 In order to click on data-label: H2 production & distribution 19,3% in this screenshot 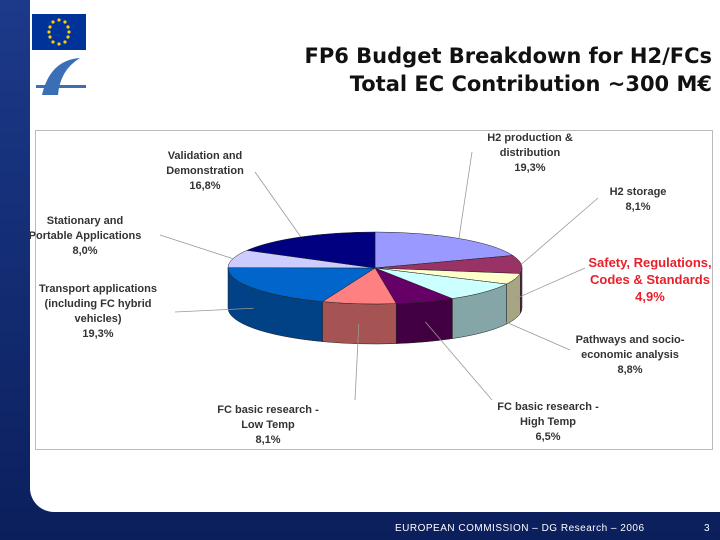, I will do `click(530, 153)`.